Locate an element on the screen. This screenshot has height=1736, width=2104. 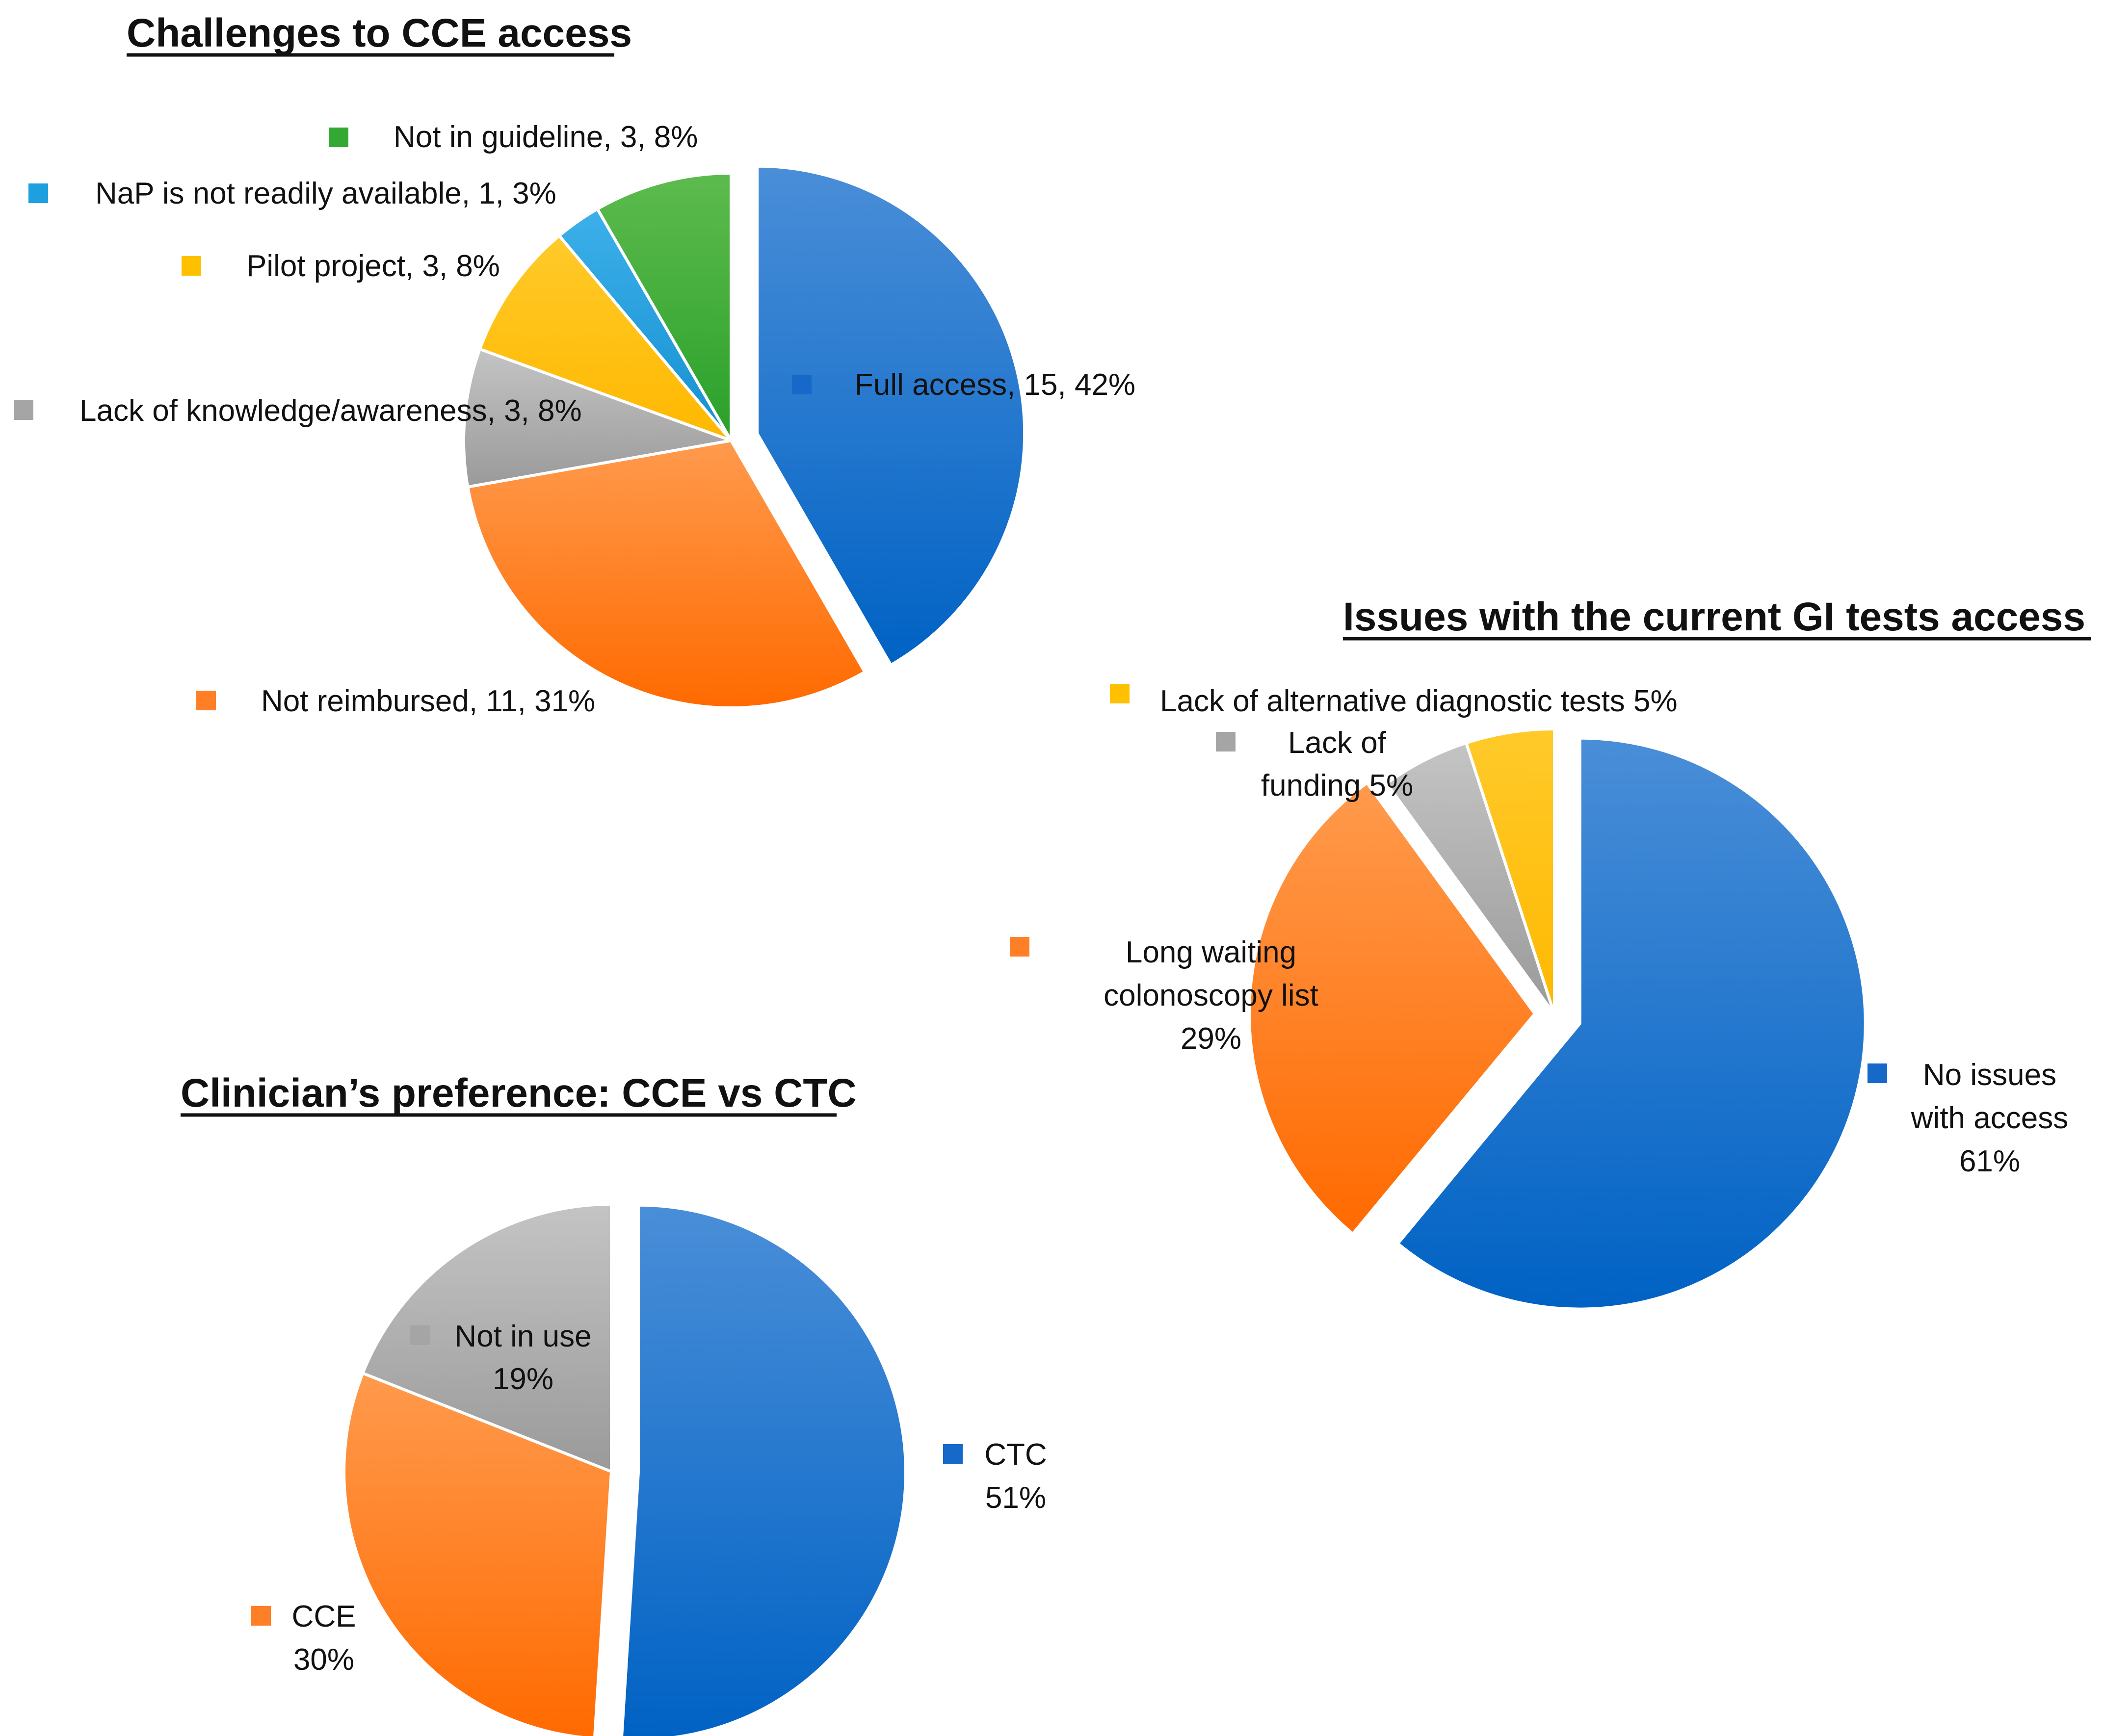
slice-label: with access is located at coordinates (1990, 1118).